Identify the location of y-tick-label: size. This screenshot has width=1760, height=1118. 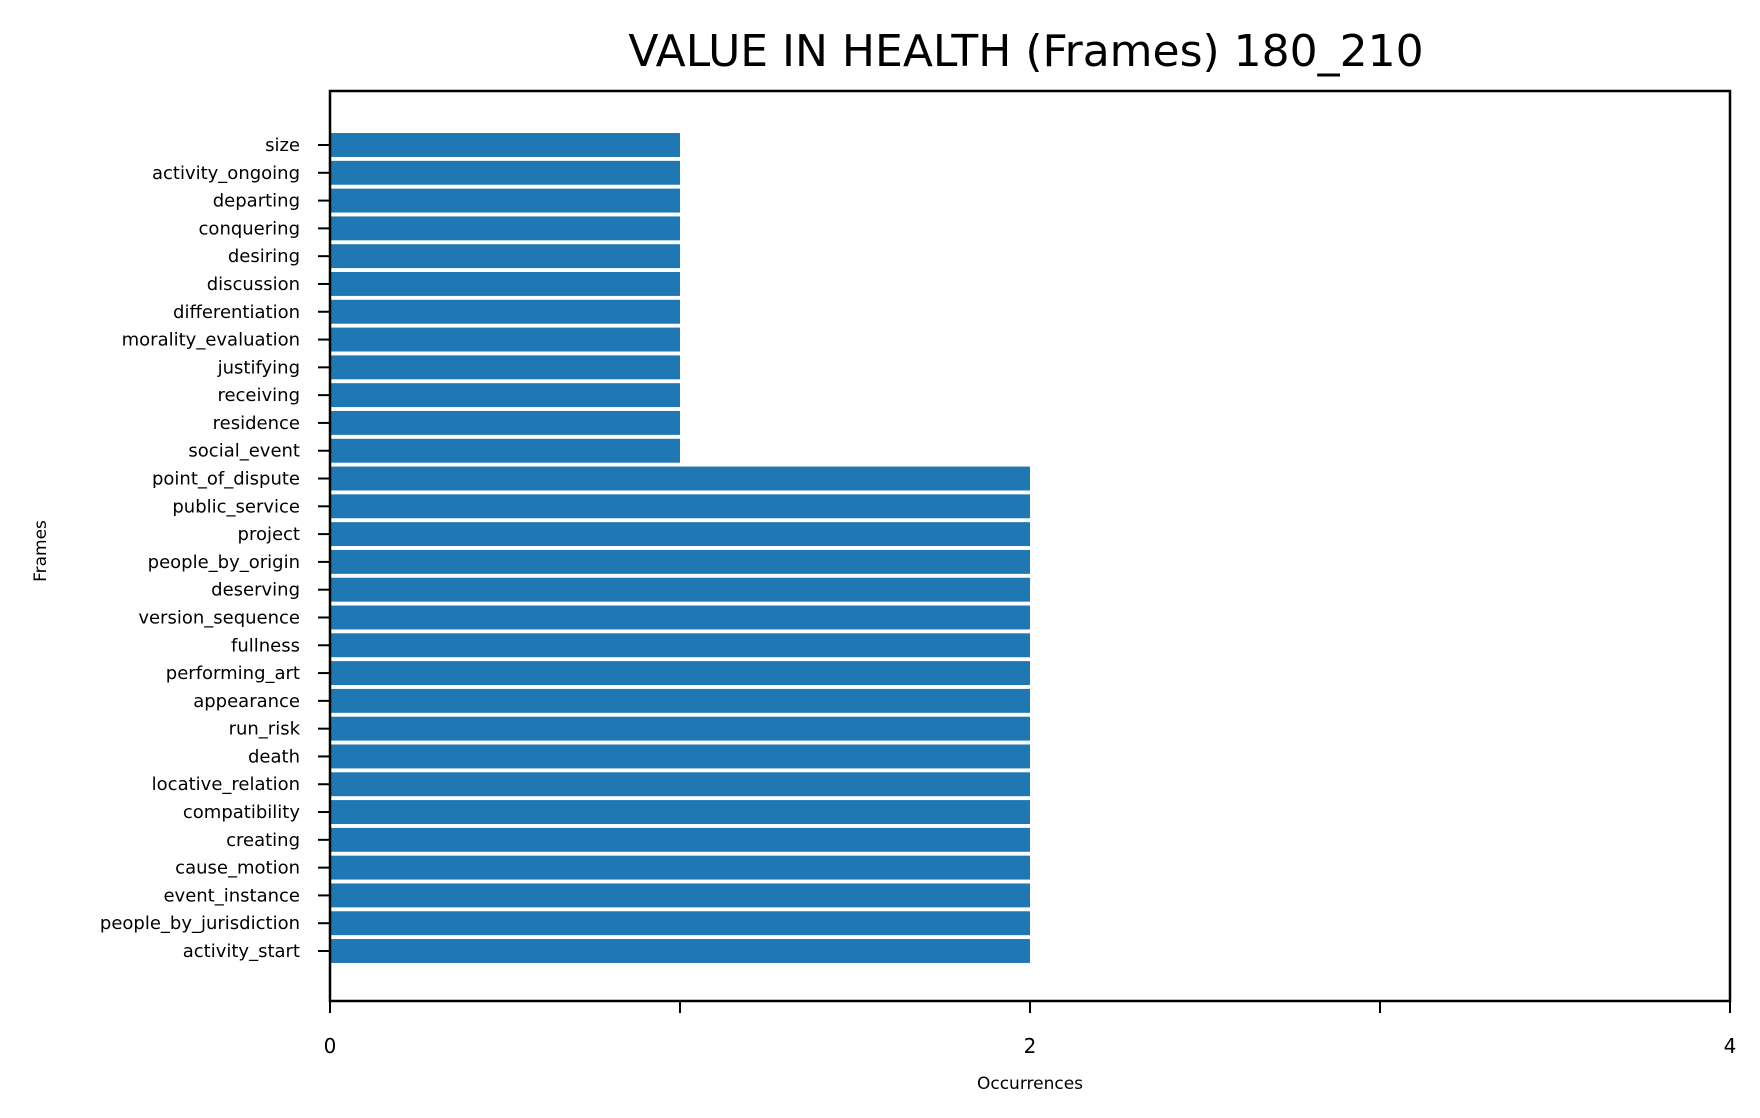
(282, 145).